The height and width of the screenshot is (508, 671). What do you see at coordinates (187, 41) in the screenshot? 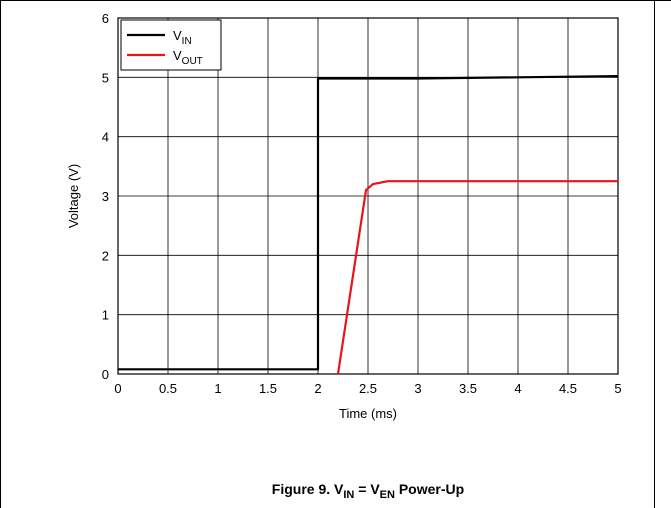
I see `legend-label-sub-0: IN` at bounding box center [187, 41].